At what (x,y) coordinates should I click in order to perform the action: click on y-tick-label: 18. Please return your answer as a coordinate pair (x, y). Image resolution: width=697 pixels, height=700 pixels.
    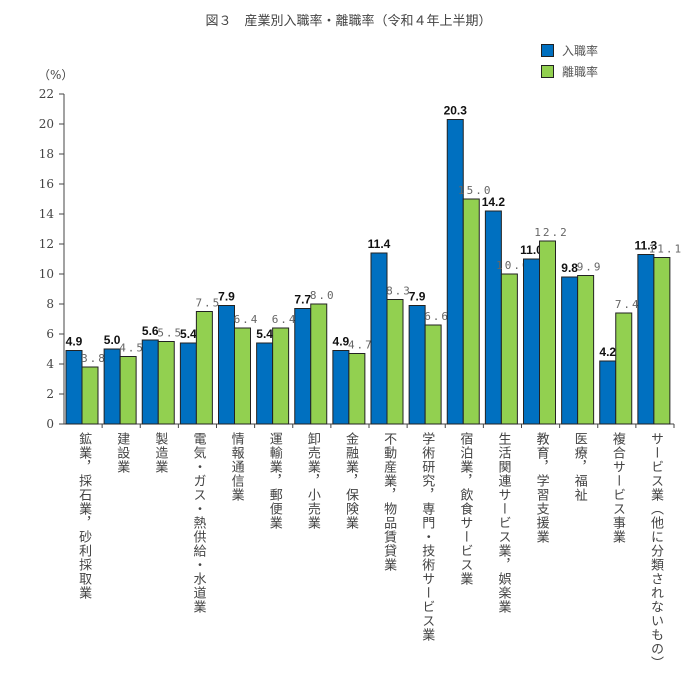
    Looking at the image, I should click on (46, 154).